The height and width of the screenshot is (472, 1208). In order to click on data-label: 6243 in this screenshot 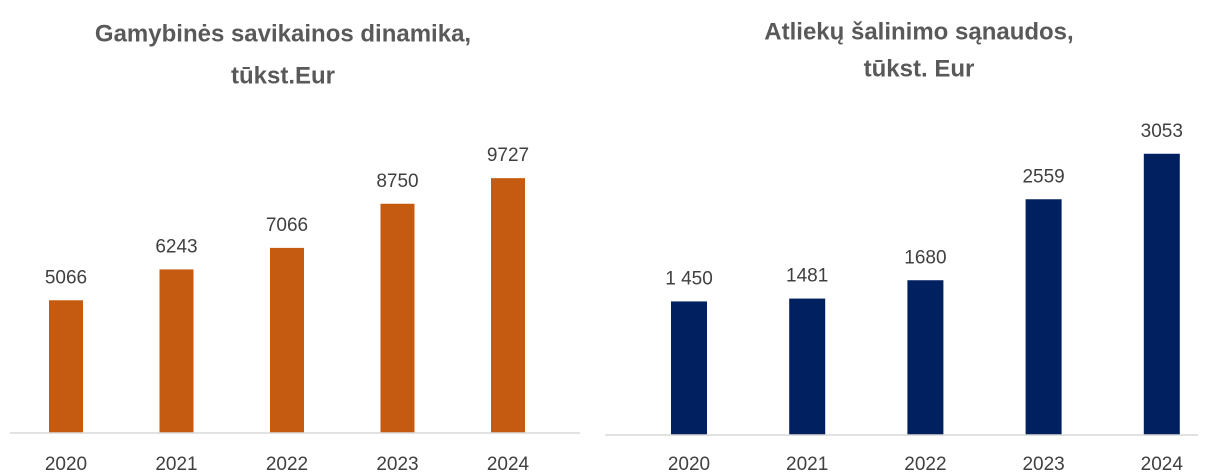, I will do `click(176, 246)`.